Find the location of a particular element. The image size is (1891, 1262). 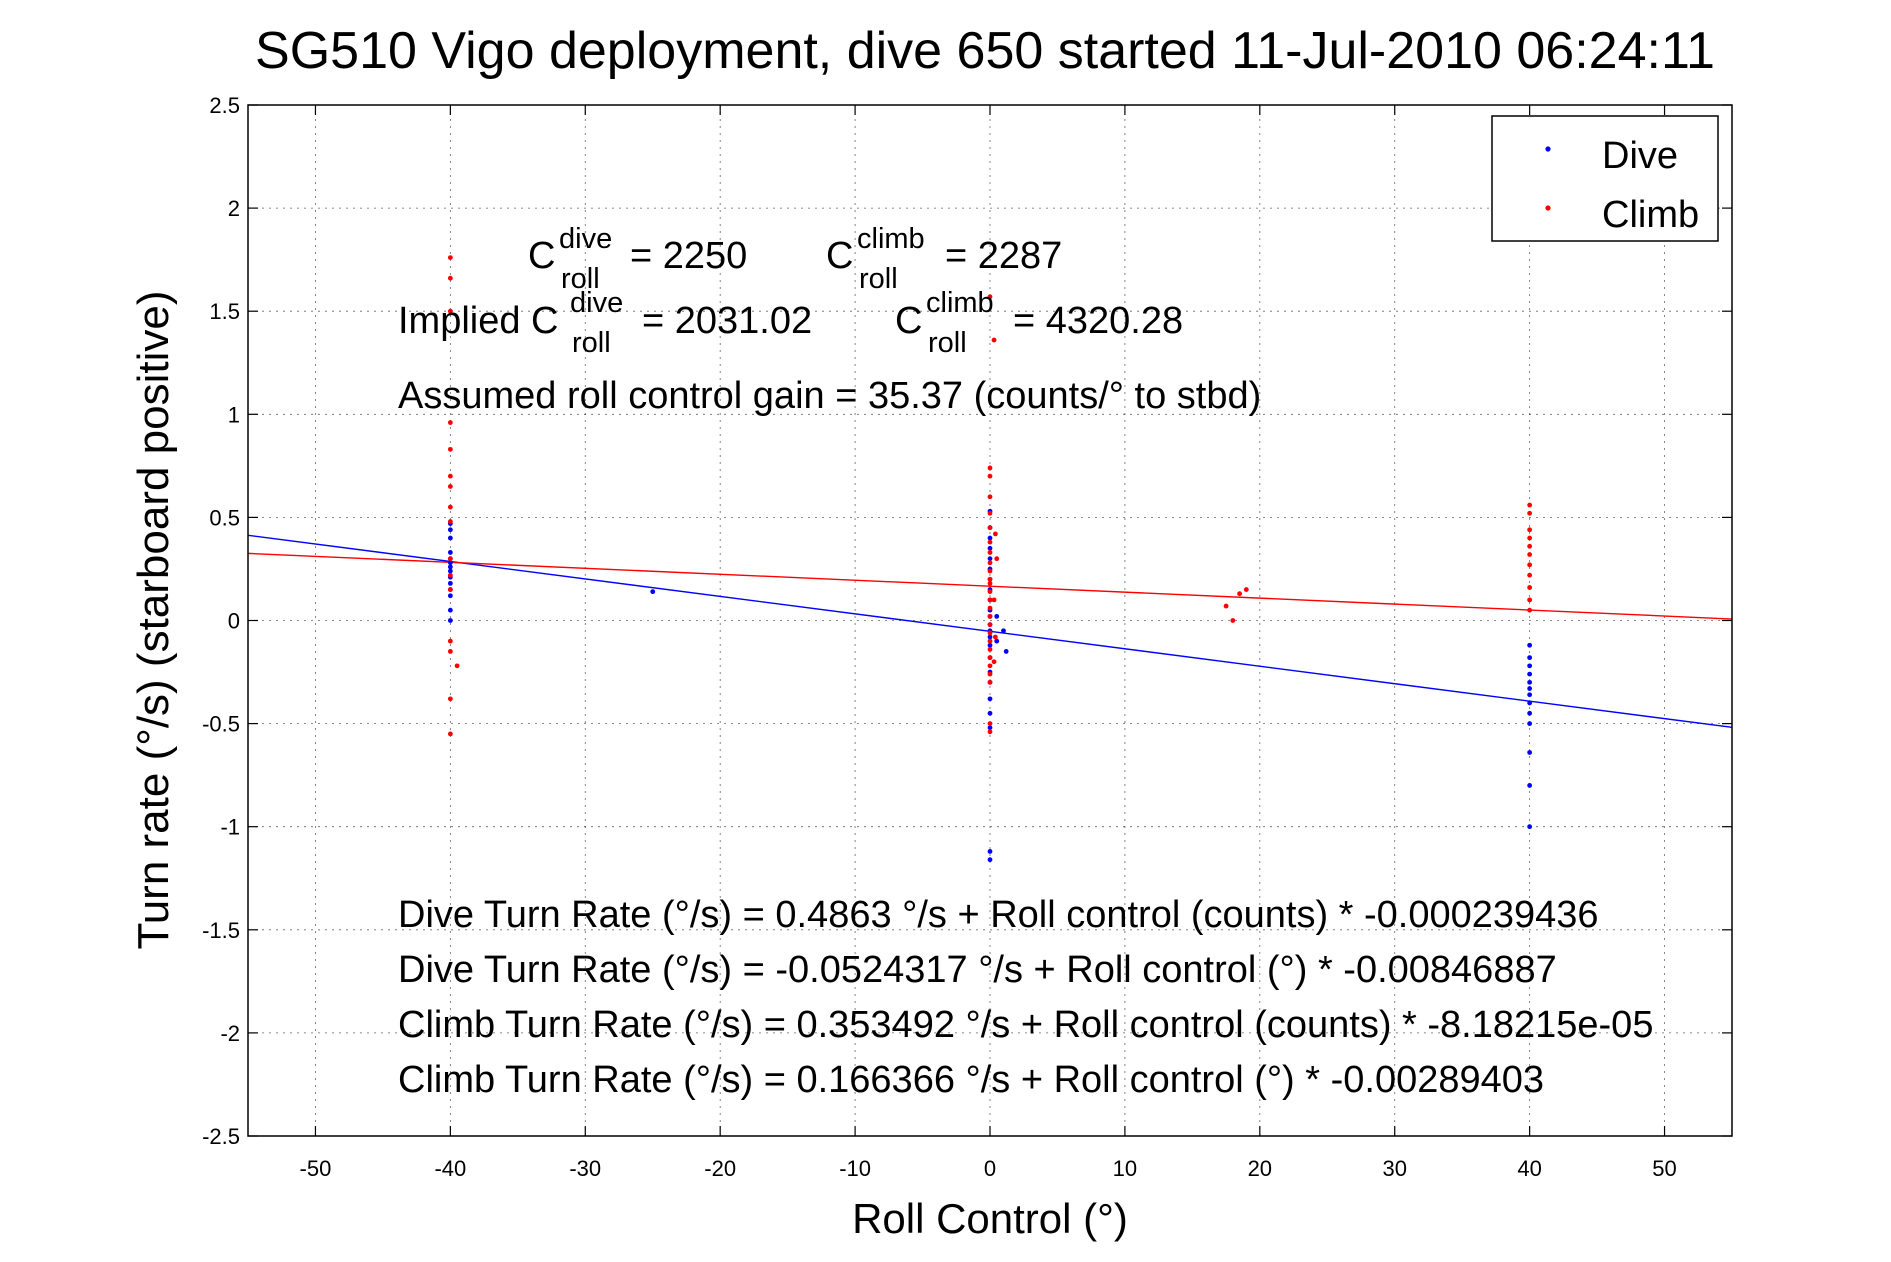

y-tick-label: 1 is located at coordinates (234, 414).